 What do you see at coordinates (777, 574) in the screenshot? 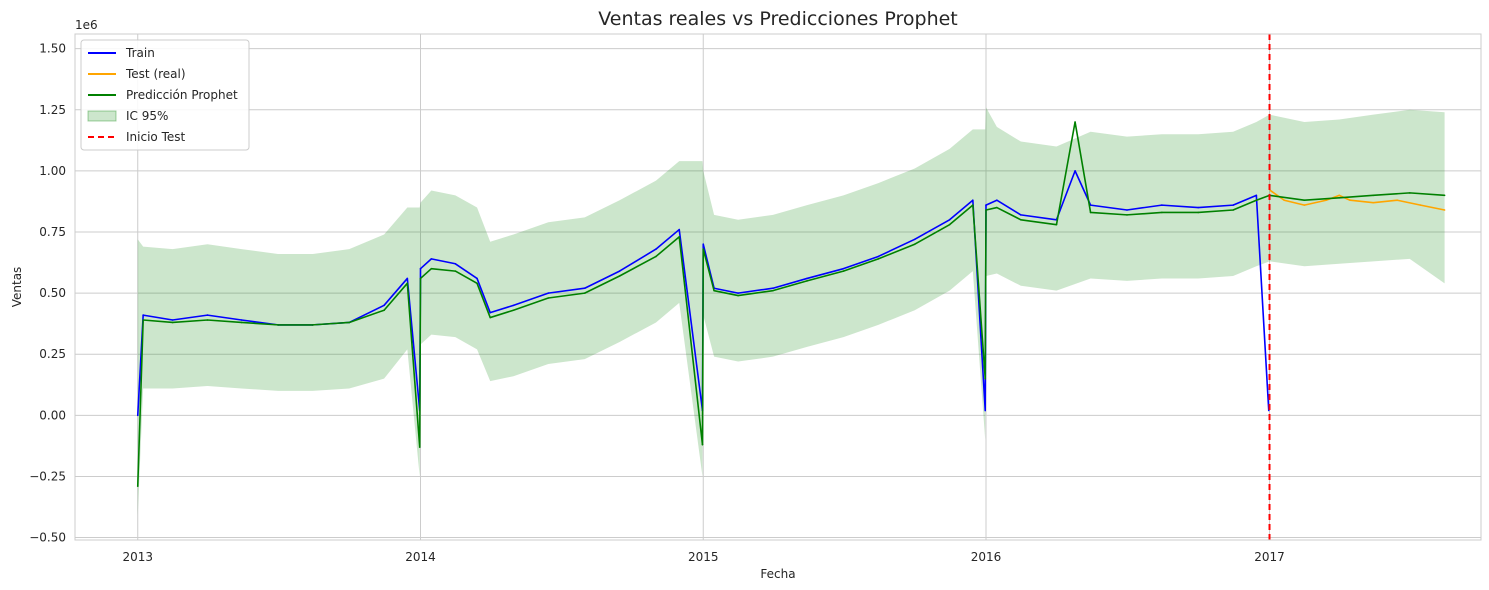
I see `x-axis-label: Fecha` at bounding box center [777, 574].